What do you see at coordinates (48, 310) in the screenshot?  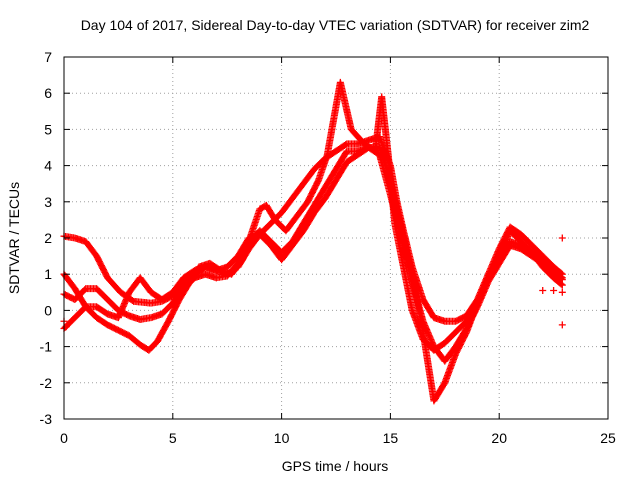 I see `y-tick-label: 0` at bounding box center [48, 310].